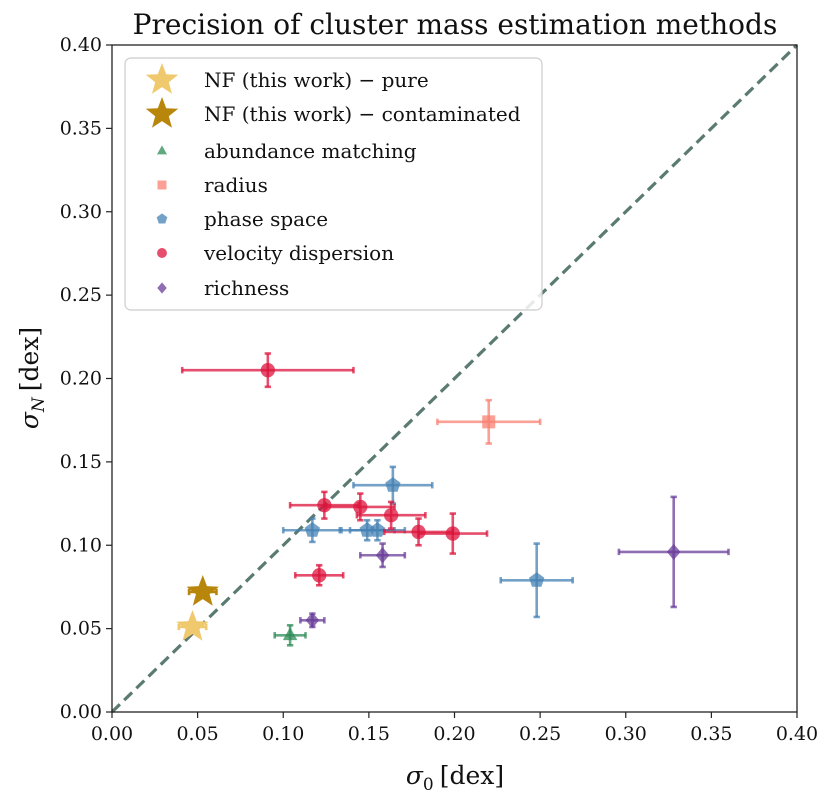 This screenshot has width=830, height=806. I want to click on legend-label: NF (this work) − pure, so click(316, 80).